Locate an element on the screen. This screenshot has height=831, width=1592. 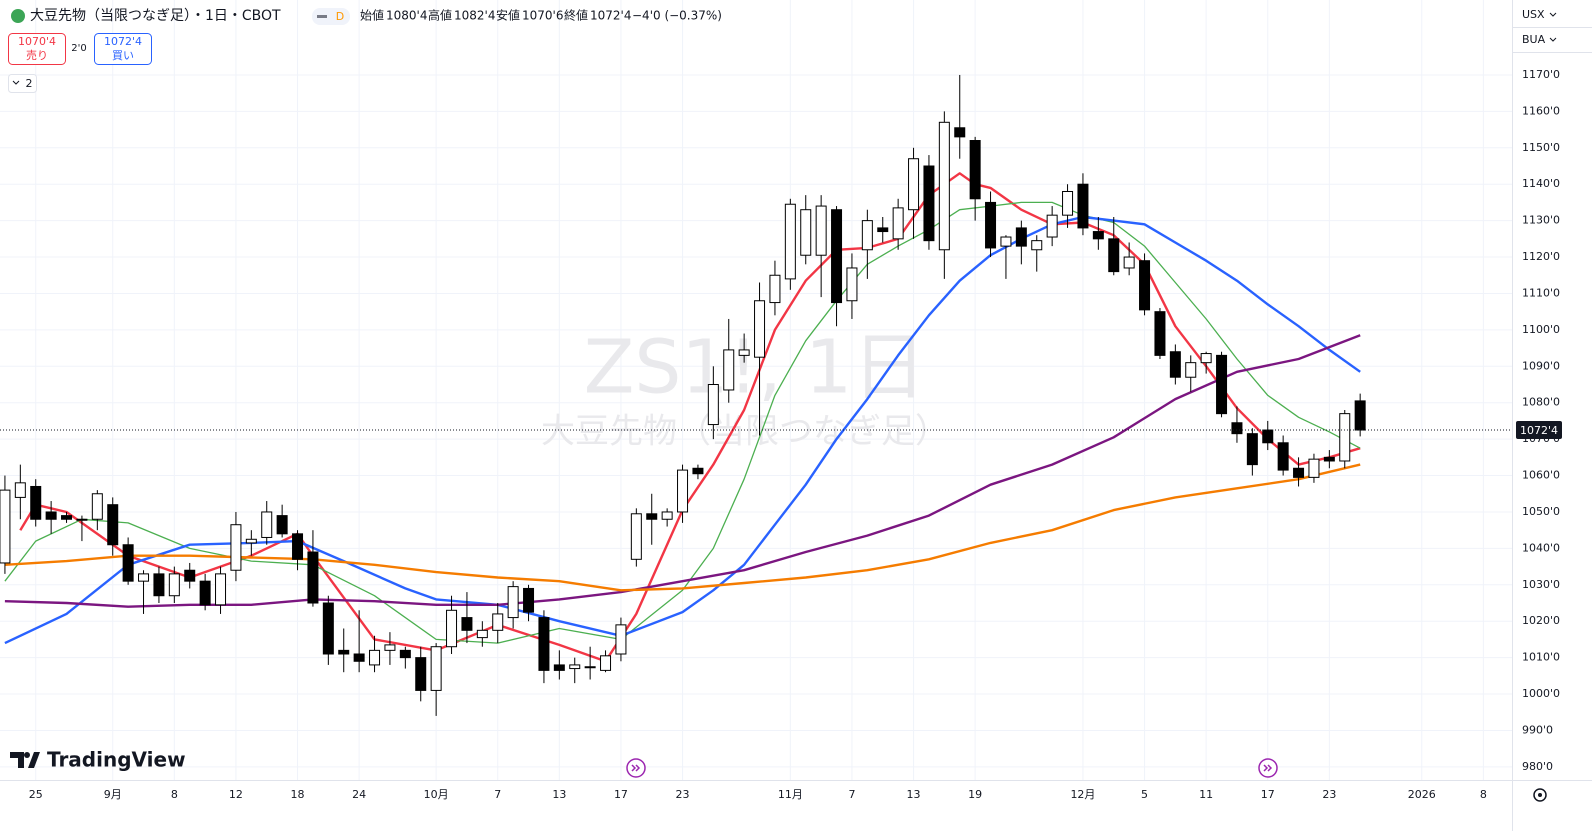
unit: BUA is located at coordinates (1534, 39).